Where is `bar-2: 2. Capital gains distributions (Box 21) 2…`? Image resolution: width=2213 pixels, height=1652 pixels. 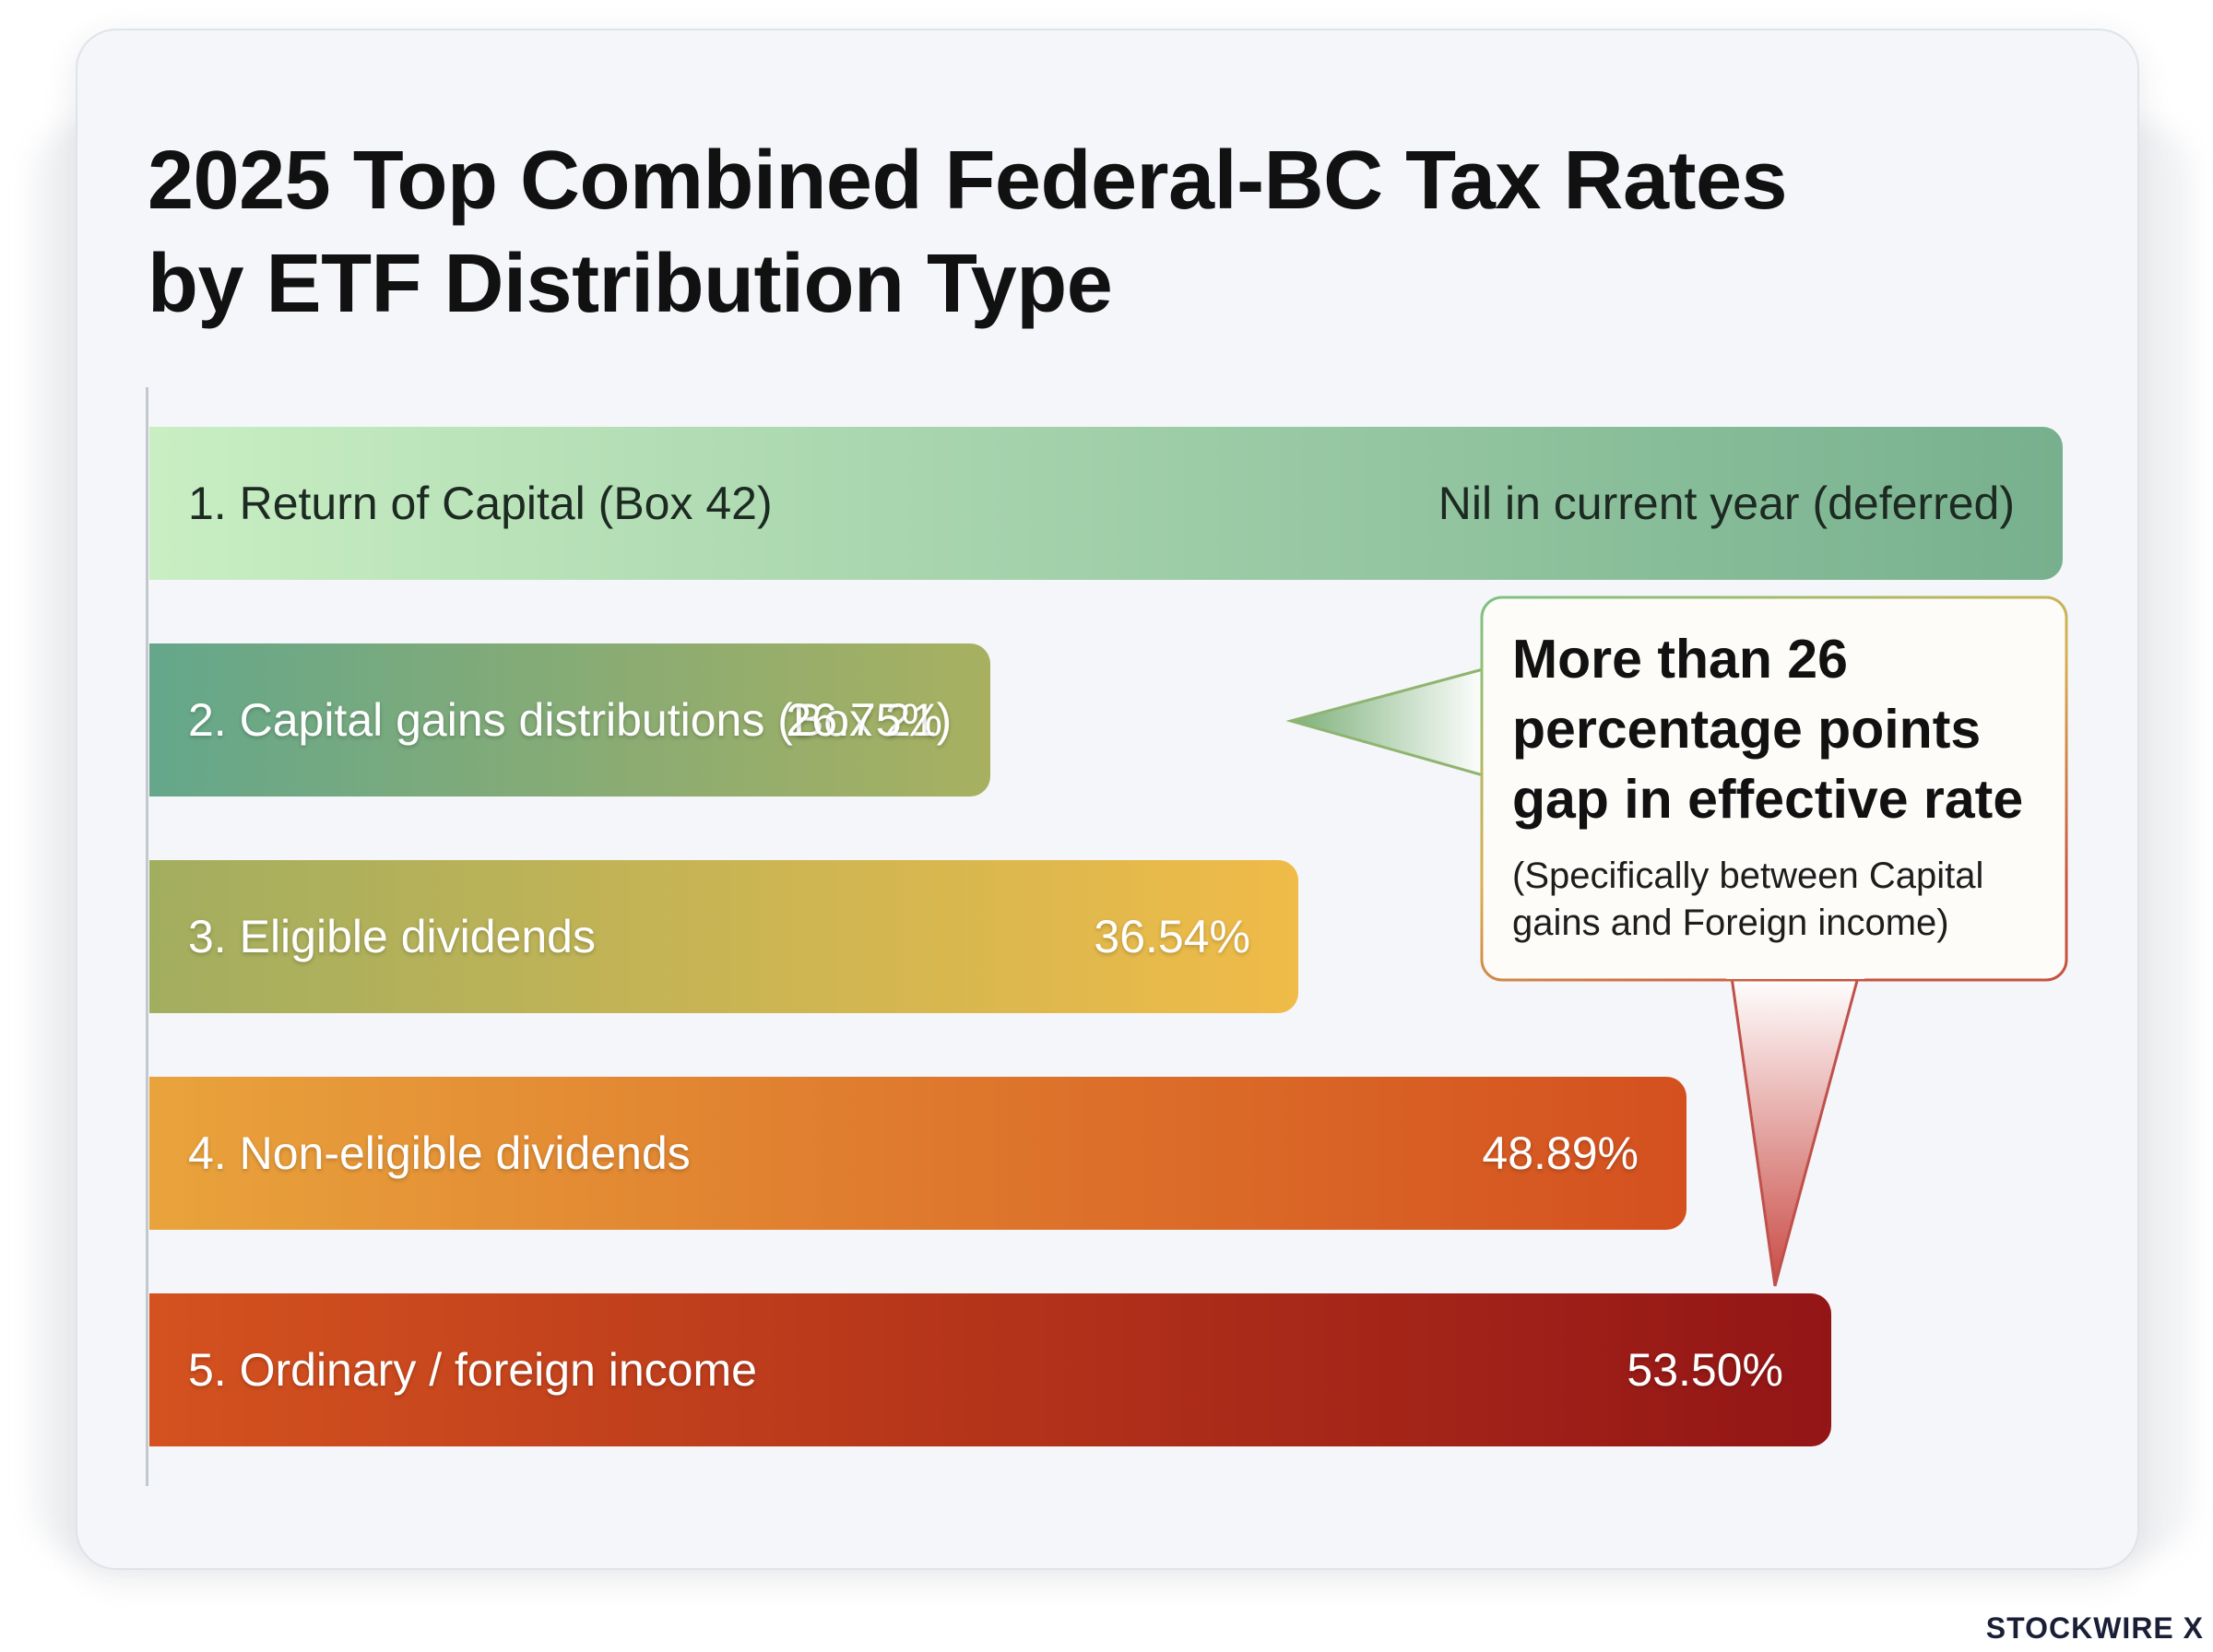
bar-2: 2. Capital gains distributions (Box 21) 2… is located at coordinates (569, 719).